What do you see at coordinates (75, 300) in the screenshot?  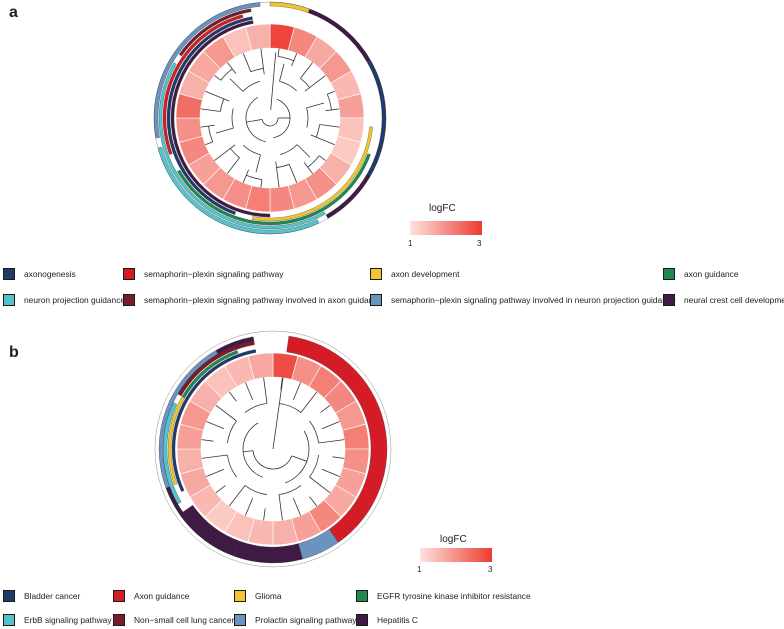 I see `legend-label: neuron projection guidance` at bounding box center [75, 300].